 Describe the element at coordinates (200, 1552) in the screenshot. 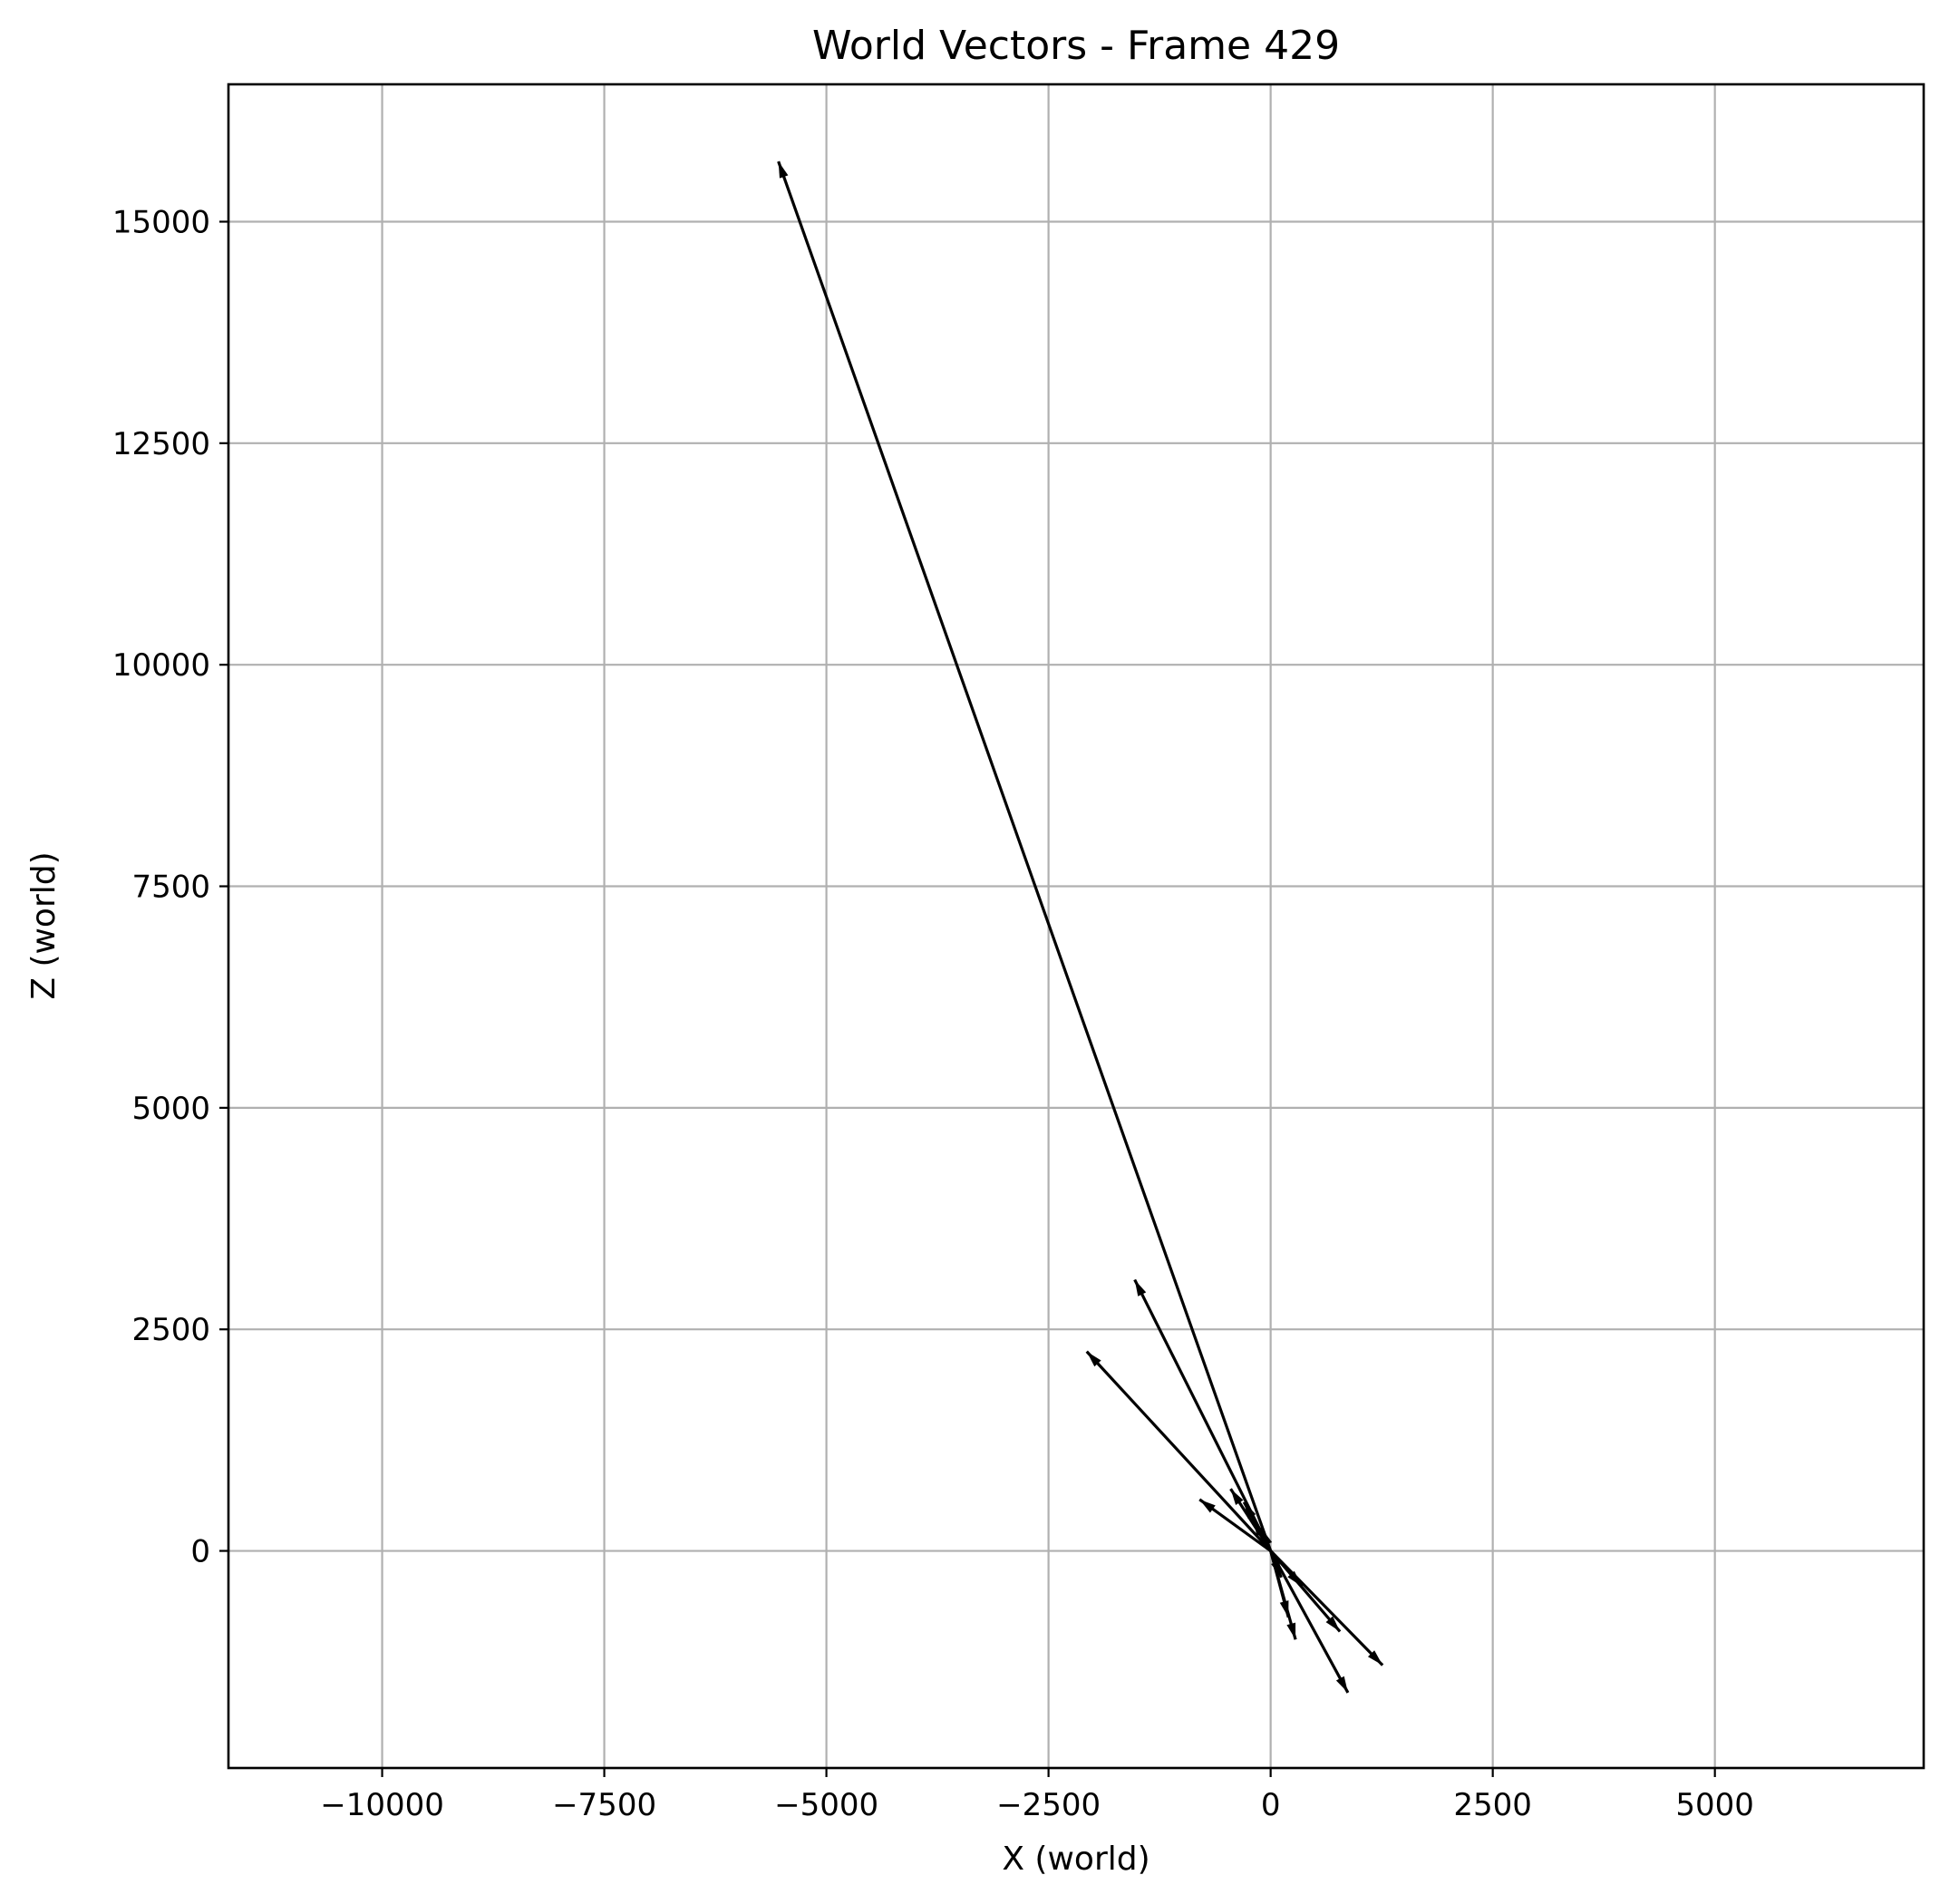

I see `y-tick-label: 0` at that location.